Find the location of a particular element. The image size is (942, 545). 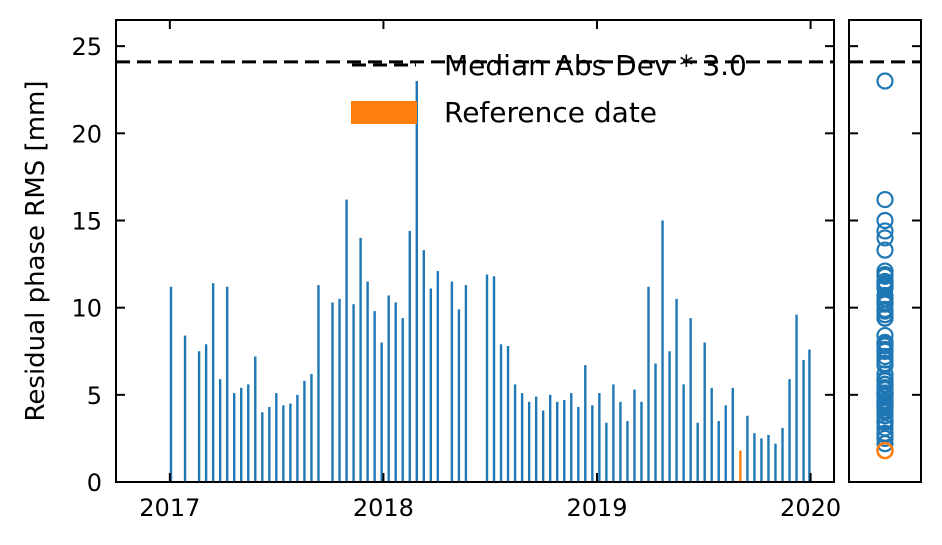

legend-reference-label: Reference date is located at coordinates (550, 112).